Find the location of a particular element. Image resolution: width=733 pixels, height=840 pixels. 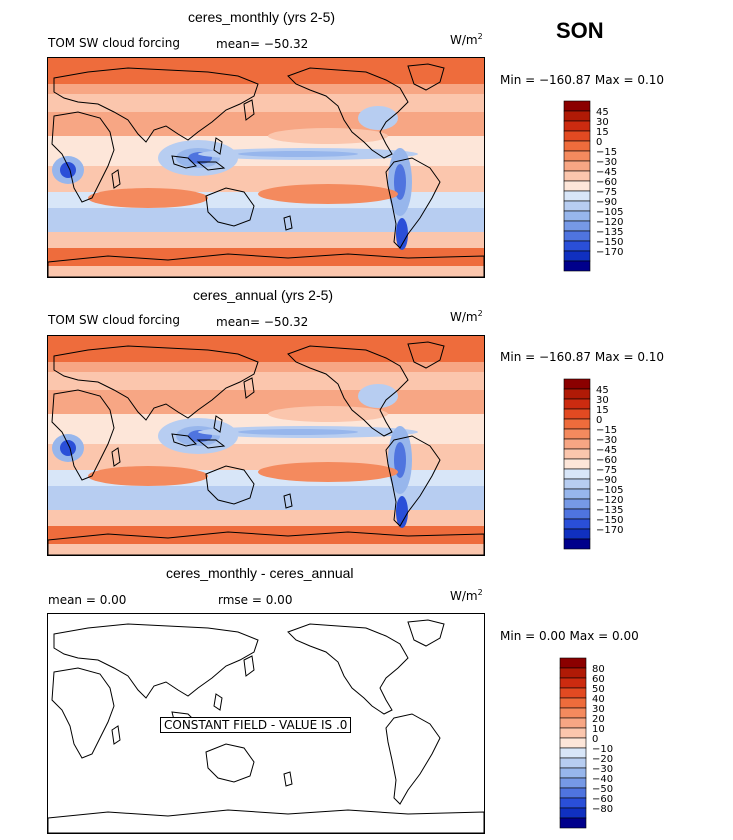

colorbar-level-label: −20 is located at coordinates (602, 759).